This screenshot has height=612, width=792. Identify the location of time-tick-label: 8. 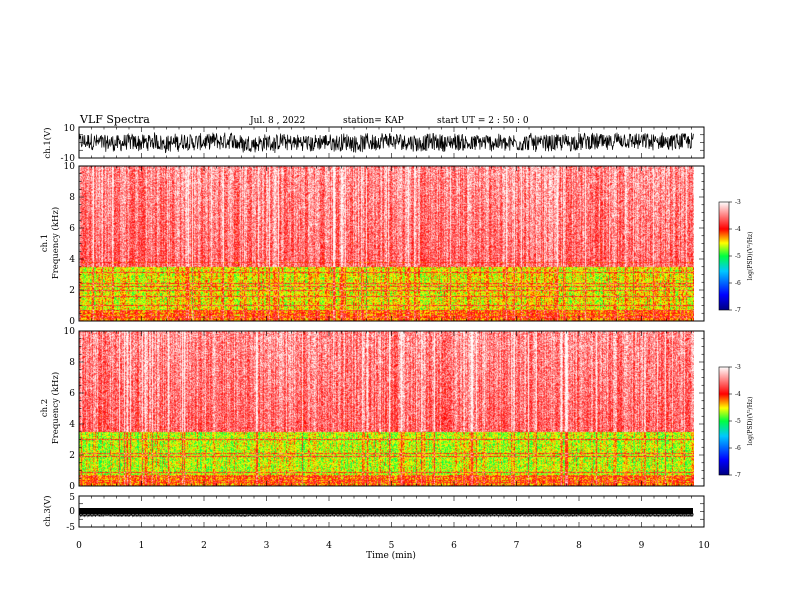
(579, 546).